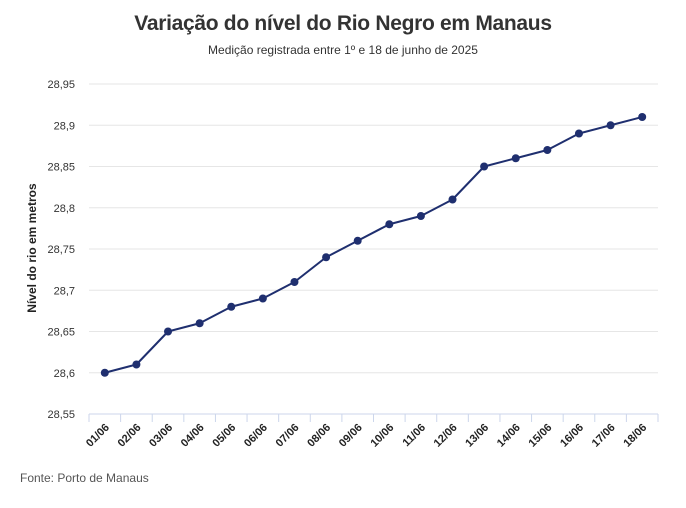 This screenshot has width=686, height=508. Describe the element at coordinates (288, 436) in the screenshot. I see `x-tick-label: 07/06` at that location.